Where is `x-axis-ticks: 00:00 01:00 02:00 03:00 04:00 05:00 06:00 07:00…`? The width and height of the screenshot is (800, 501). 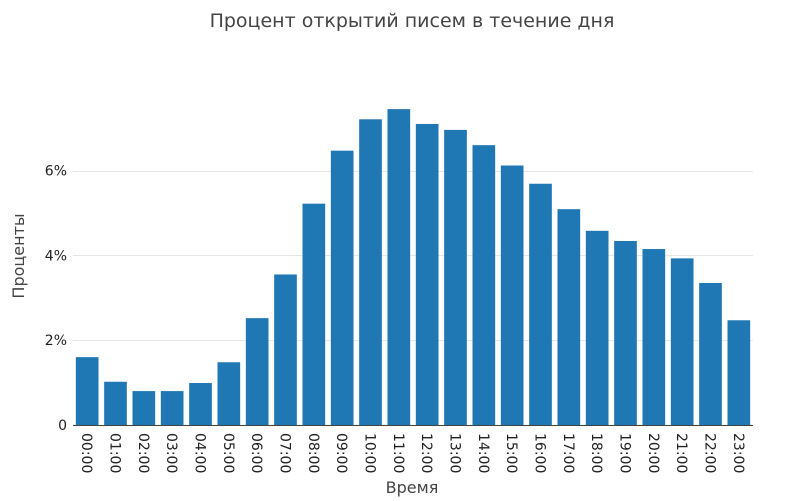 x-axis-ticks: 00:00 01:00 02:00 03:00 04:00 05:00 06:00 07:00… is located at coordinates (412, 453).